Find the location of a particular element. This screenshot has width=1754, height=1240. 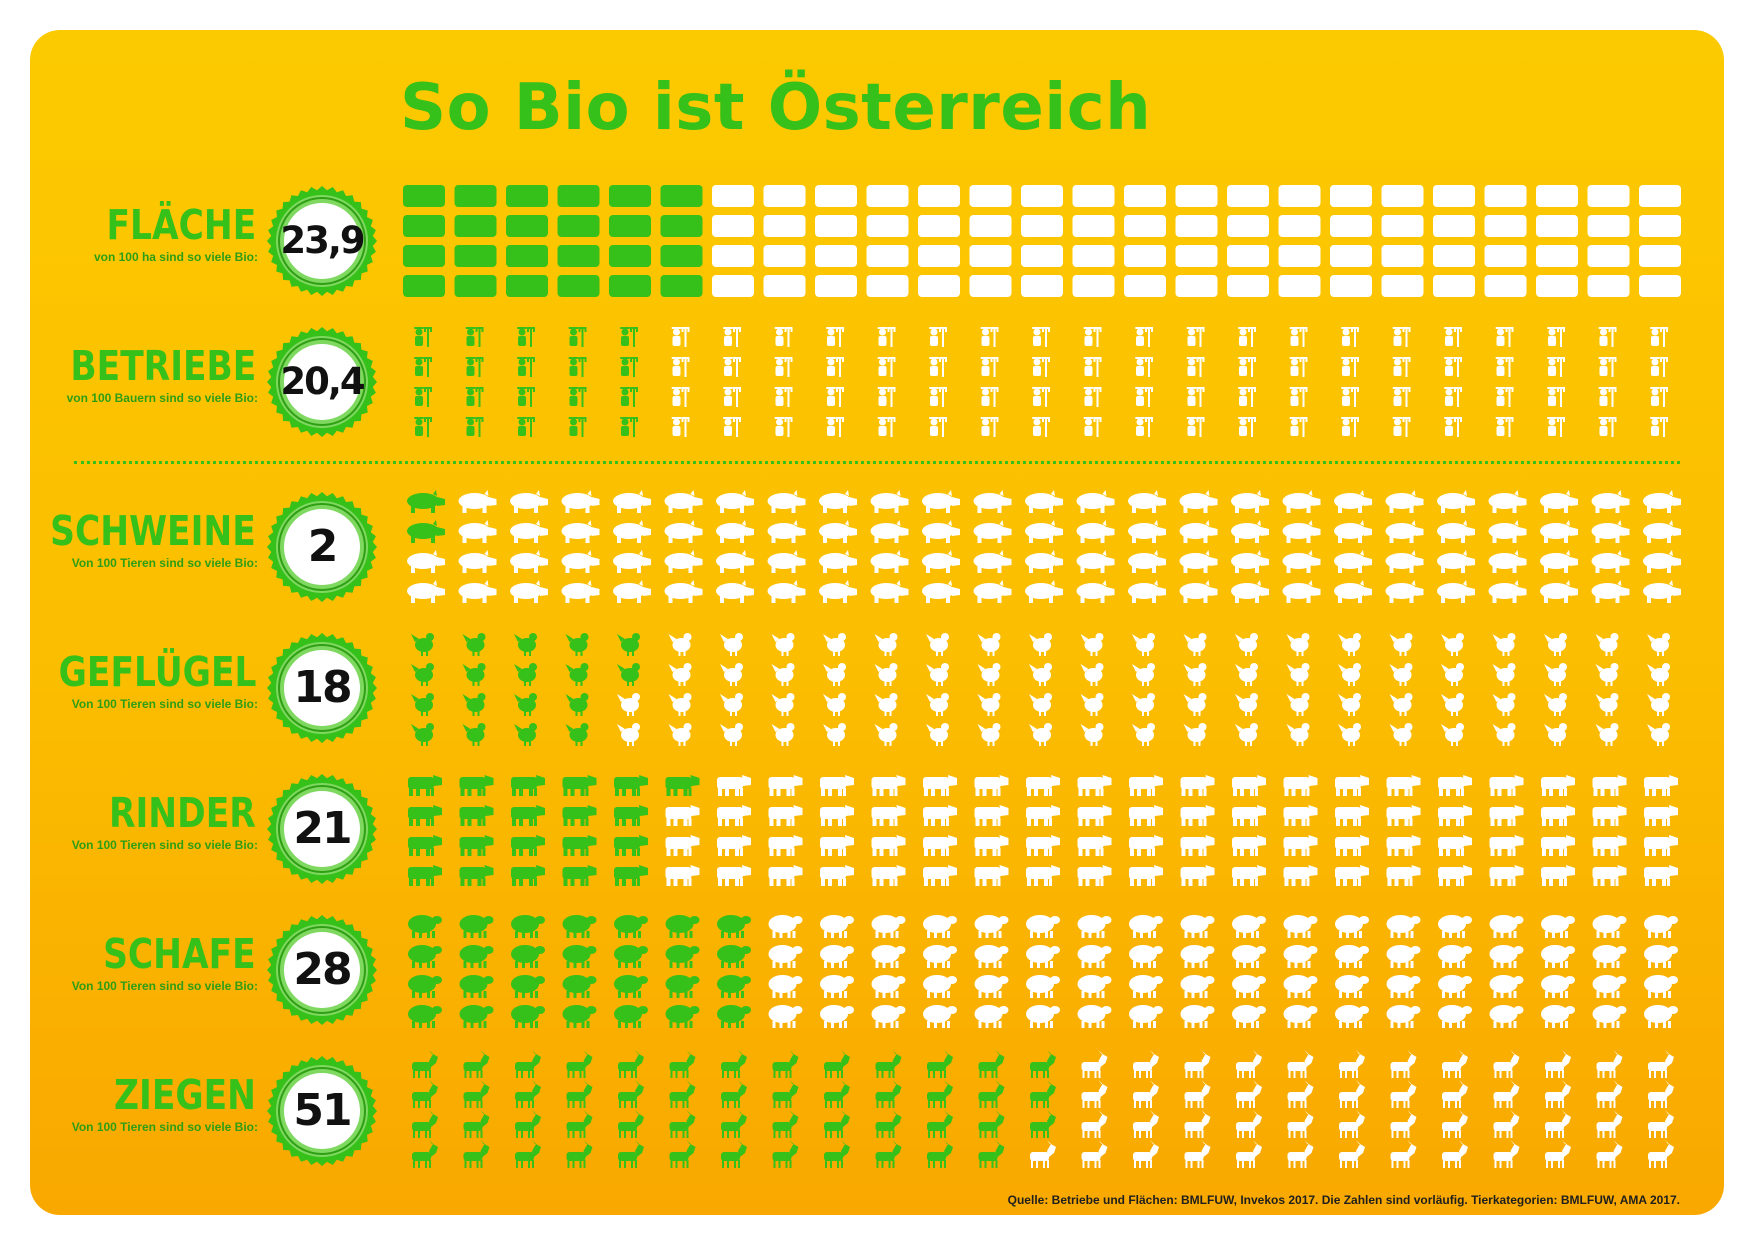

value-text-betriebe: 20,4 is located at coordinates (322, 381).